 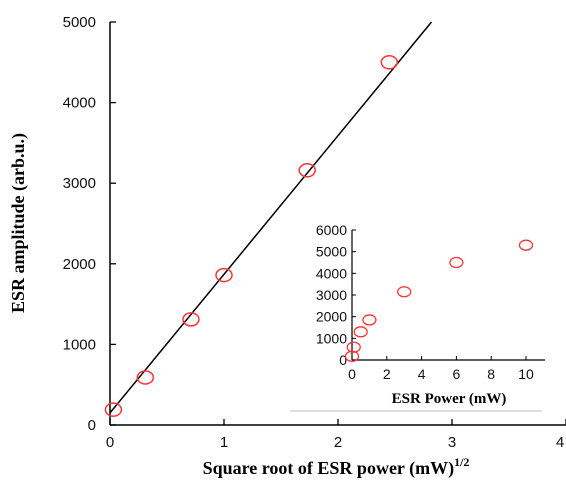 I want to click on main-y-tick-label: 3000, so click(x=79, y=183).